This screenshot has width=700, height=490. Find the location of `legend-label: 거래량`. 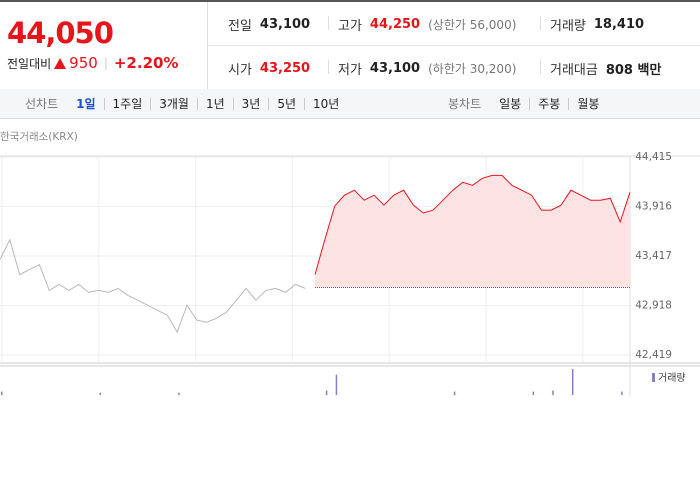

legend-label: 거래량 is located at coordinates (672, 378).